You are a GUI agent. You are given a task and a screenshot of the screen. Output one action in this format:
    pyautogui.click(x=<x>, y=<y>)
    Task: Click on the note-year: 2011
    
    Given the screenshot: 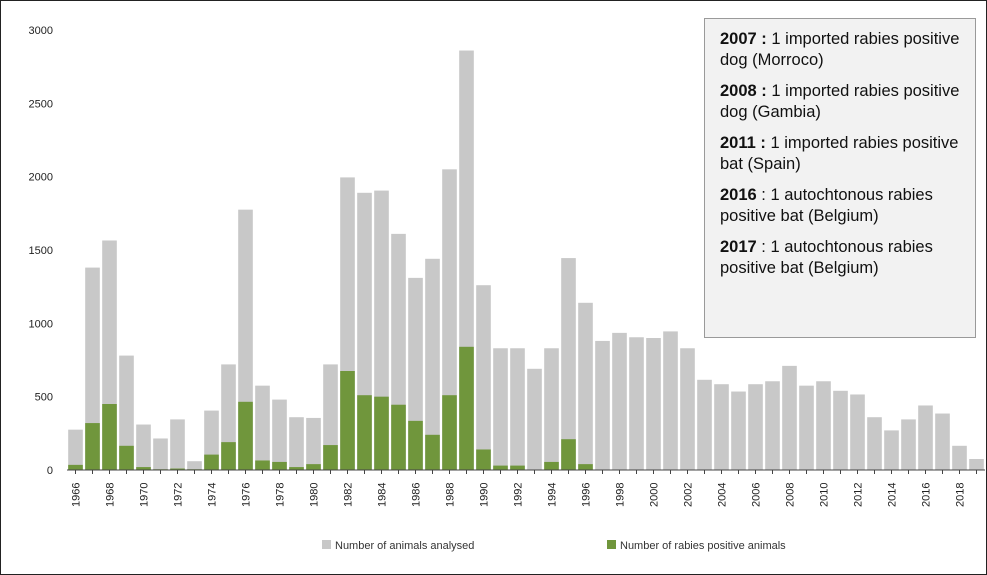 What is the action you would take?
    pyautogui.click(x=738, y=143)
    